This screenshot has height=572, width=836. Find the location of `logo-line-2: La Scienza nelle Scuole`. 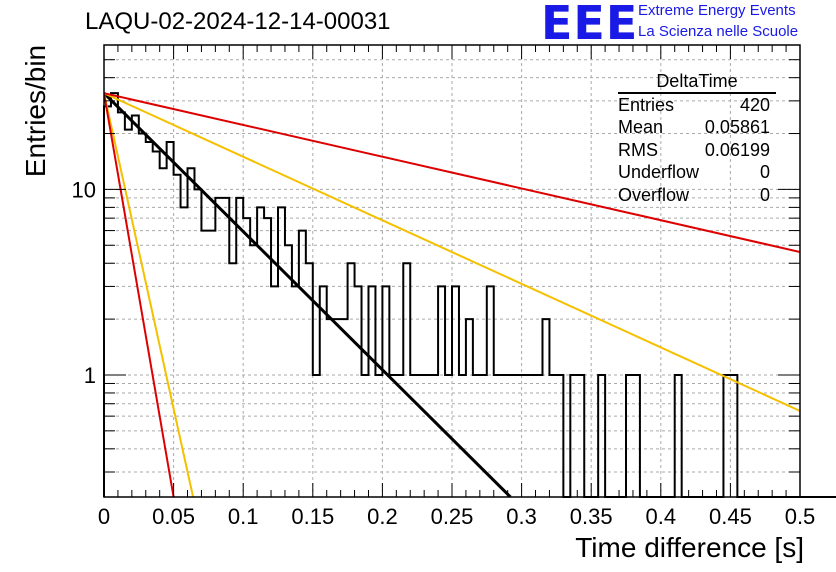

logo-line-2: La Scienza nelle Scuole is located at coordinates (718, 31).